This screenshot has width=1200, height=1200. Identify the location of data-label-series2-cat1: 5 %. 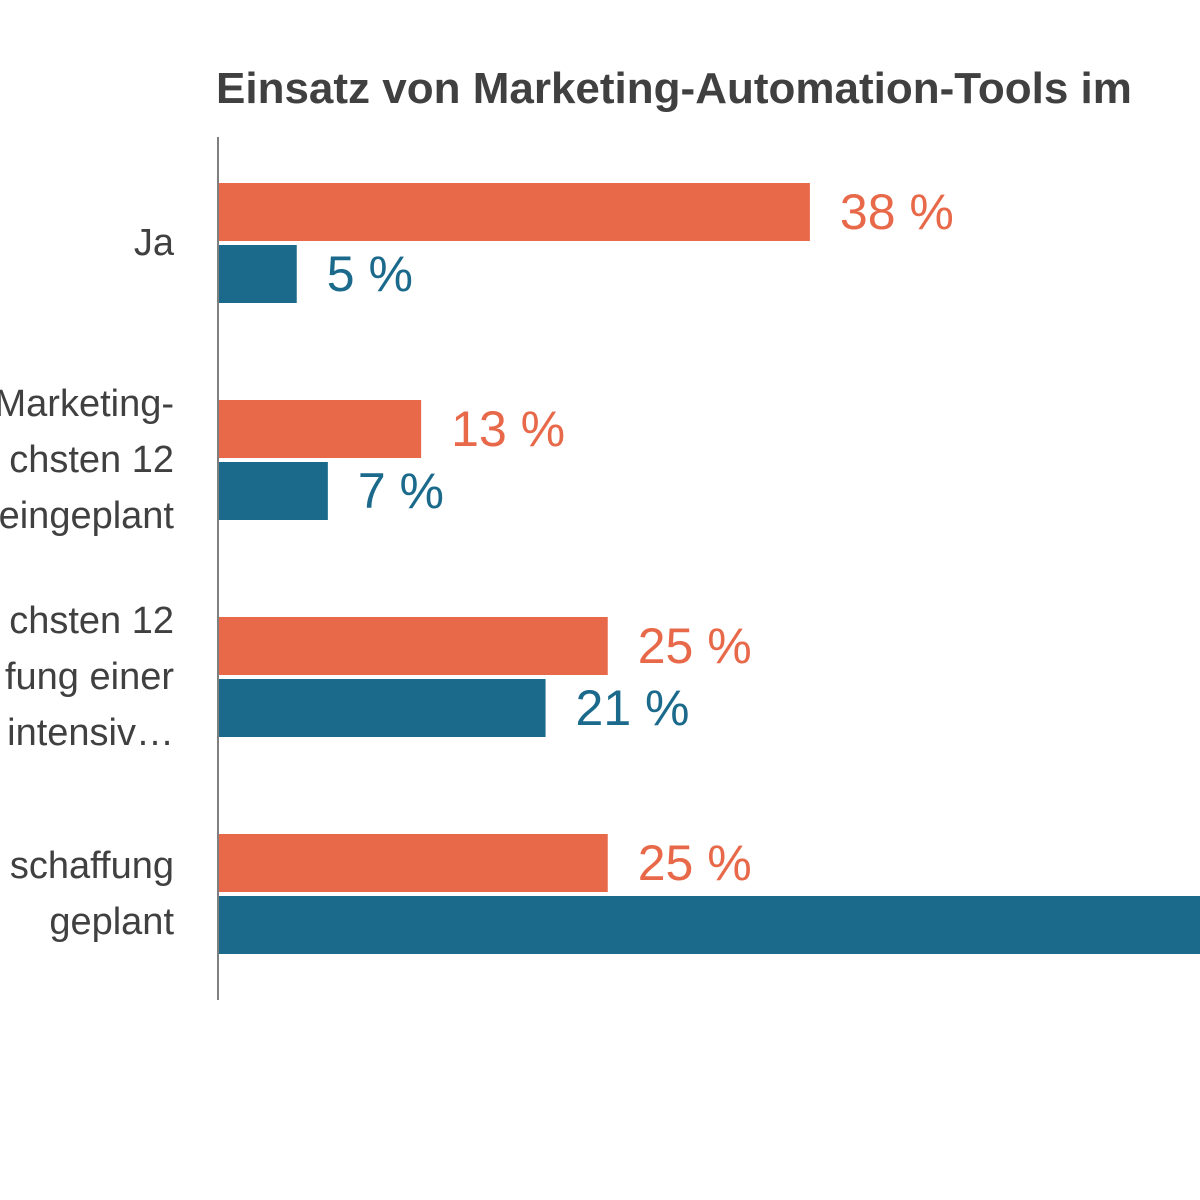
(370, 274).